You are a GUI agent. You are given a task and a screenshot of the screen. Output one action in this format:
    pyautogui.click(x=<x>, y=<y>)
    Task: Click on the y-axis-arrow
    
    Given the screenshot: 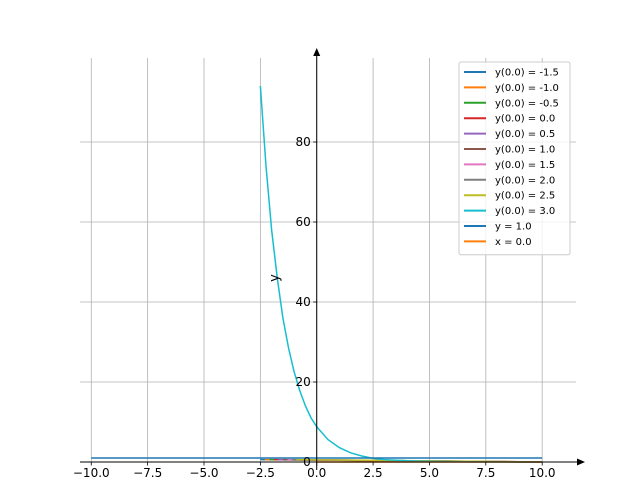 What is the action you would take?
    pyautogui.click(x=317, y=52)
    